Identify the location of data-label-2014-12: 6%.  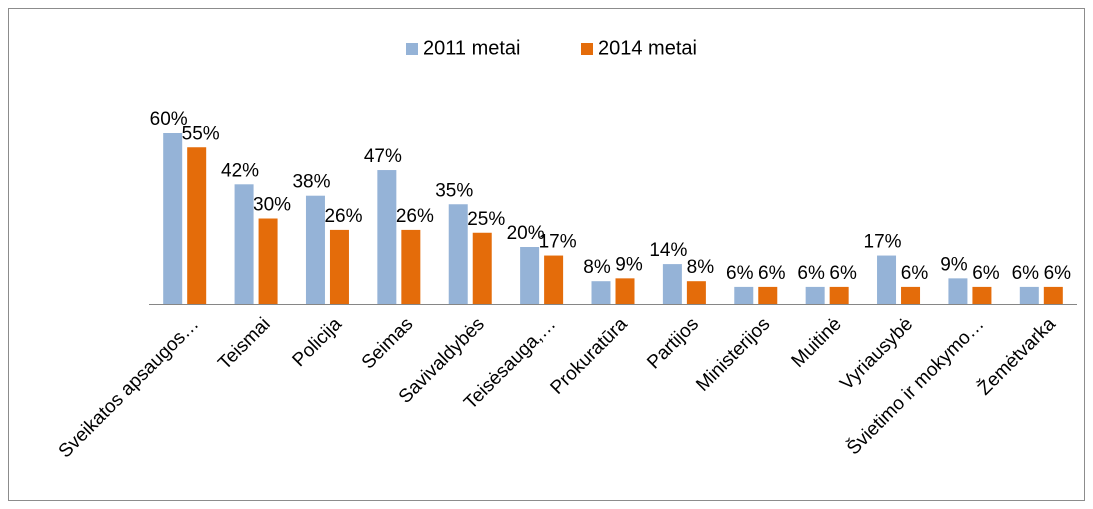
(986, 273).